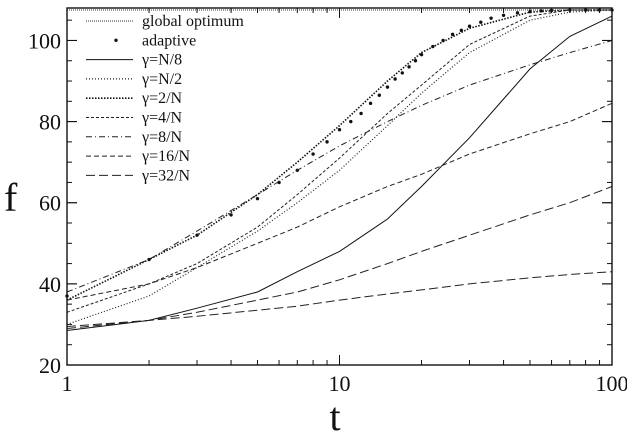  What do you see at coordinates (340, 383) in the screenshot?
I see `x-tick-label: 10` at bounding box center [340, 383].